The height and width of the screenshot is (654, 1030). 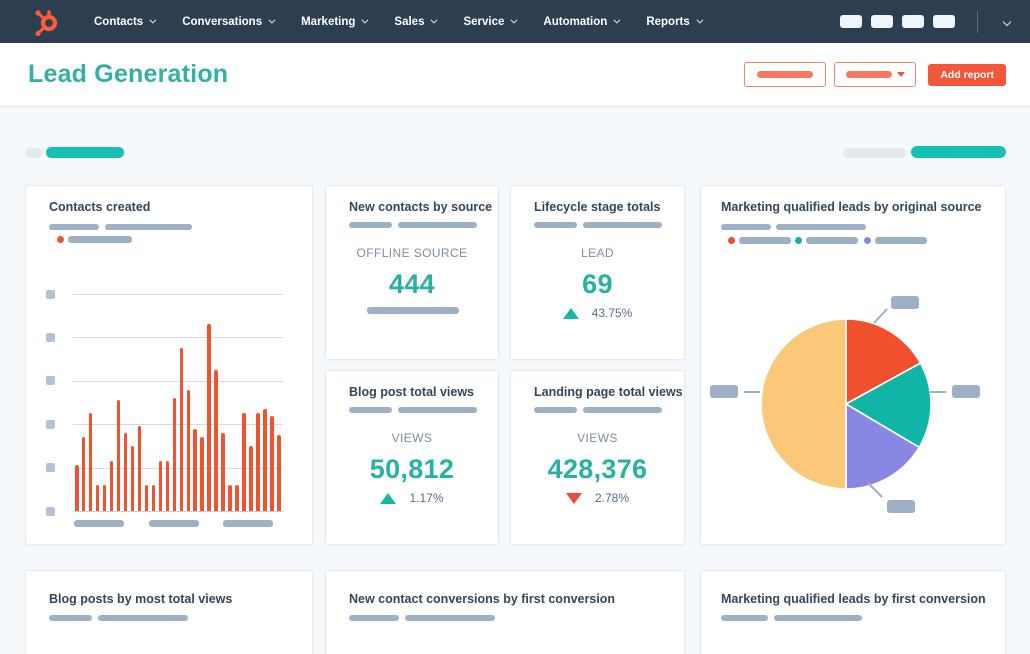 I want to click on metric-value: 50,812, so click(x=412, y=469).